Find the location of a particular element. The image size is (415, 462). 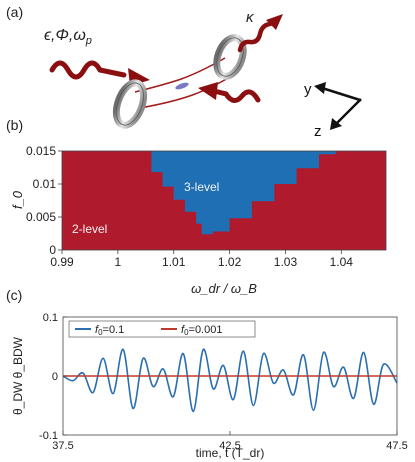

region-label-2-level: 2-level is located at coordinates (89, 229).